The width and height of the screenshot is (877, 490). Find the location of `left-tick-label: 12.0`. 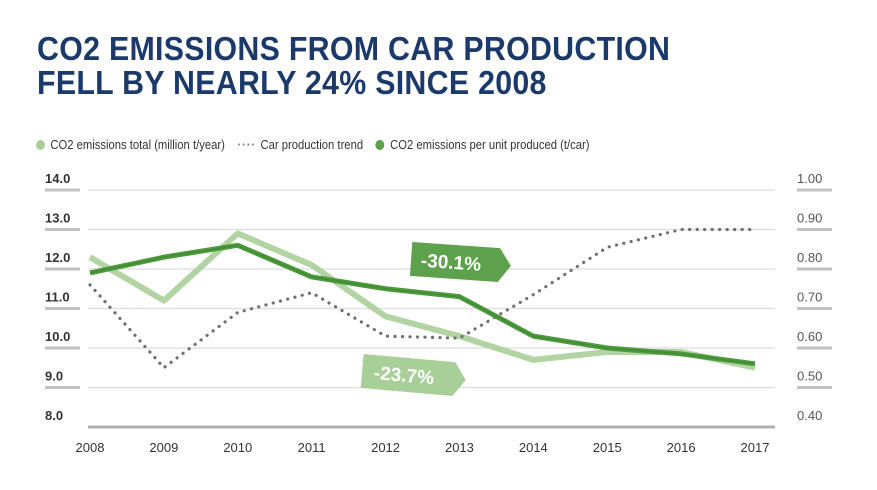

left-tick-label: 12.0 is located at coordinates (57, 257).